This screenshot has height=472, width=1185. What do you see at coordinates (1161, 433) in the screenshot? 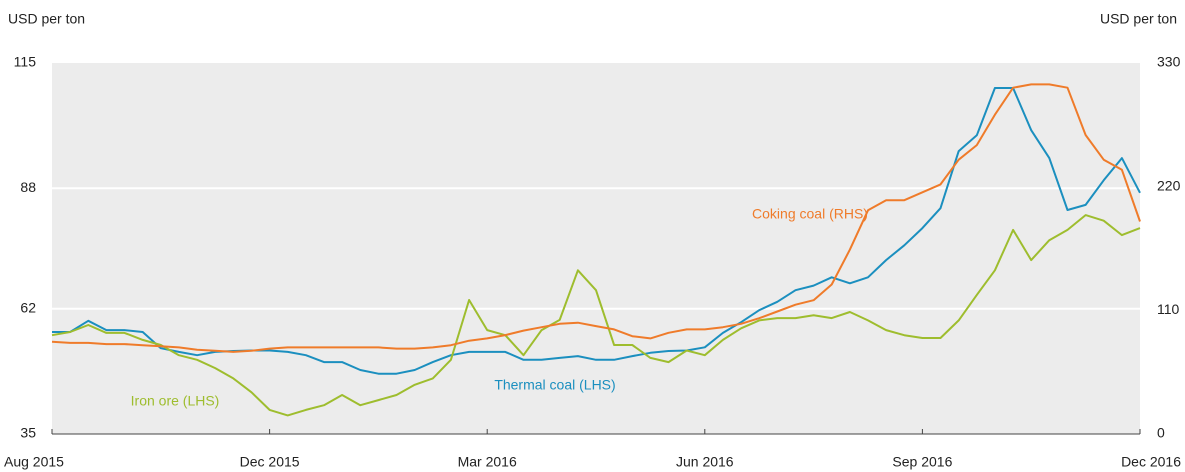
I see `y2-tick-label: 0` at bounding box center [1161, 433].